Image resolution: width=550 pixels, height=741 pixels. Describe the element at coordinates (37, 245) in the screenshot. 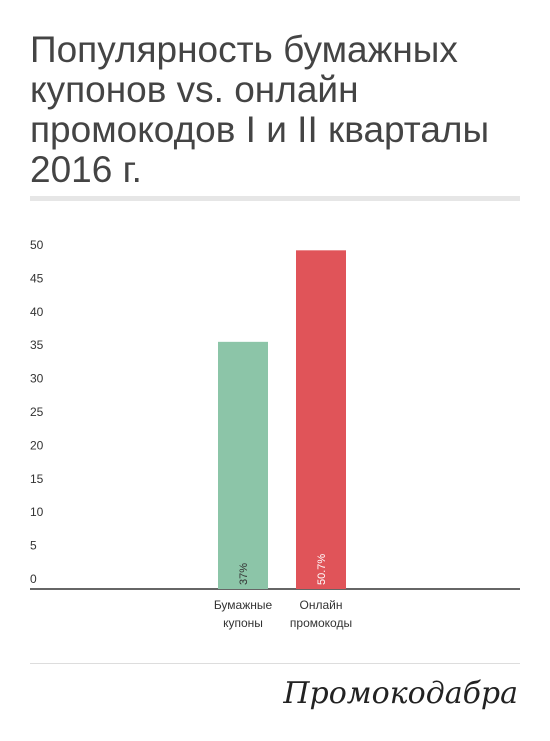

I see `y-tick-label: 50` at that location.